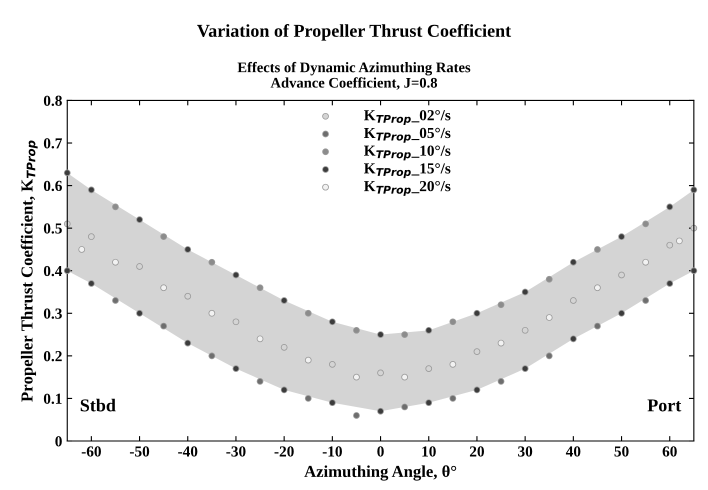  What do you see at coordinates (354, 32) in the screenshot?
I see `chart-title: Variation of Propeller Thrust Coefficient` at bounding box center [354, 32].